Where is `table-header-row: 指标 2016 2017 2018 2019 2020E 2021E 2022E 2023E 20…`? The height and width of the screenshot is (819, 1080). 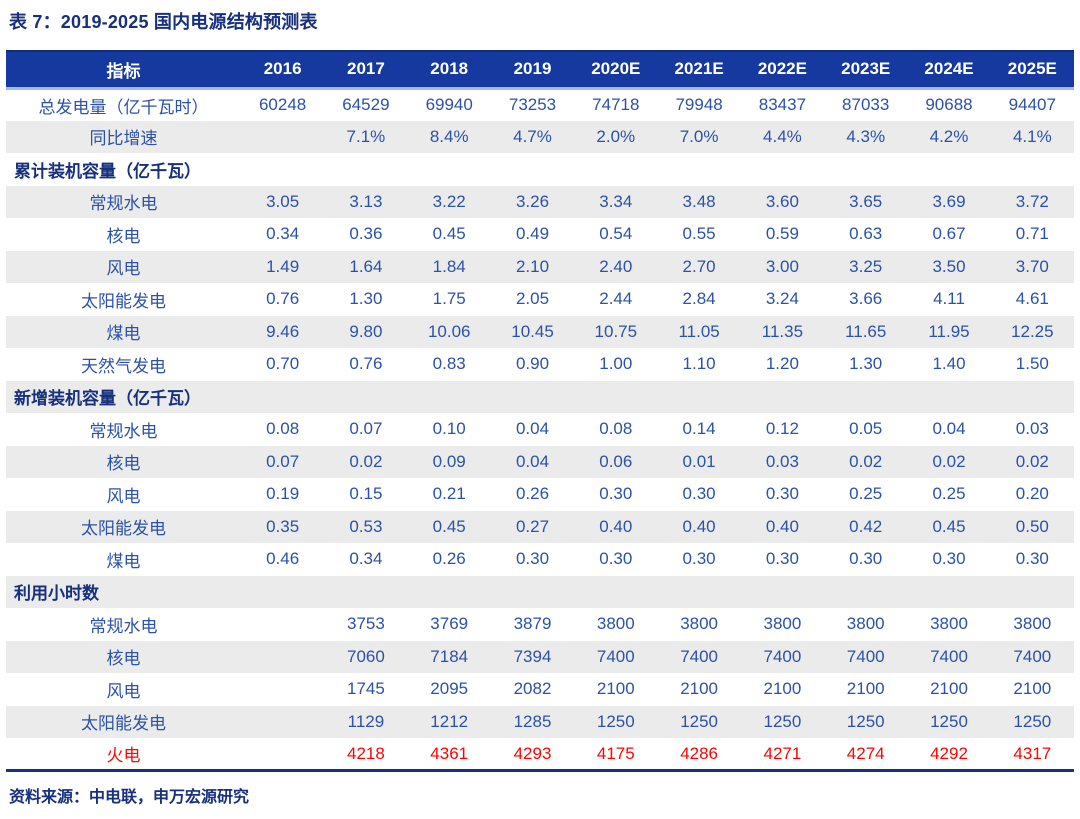 table-header-row: 指标 2016 2017 2018 2019 2020E 2021E 2022E 2023E 20… is located at coordinates (540, 70).